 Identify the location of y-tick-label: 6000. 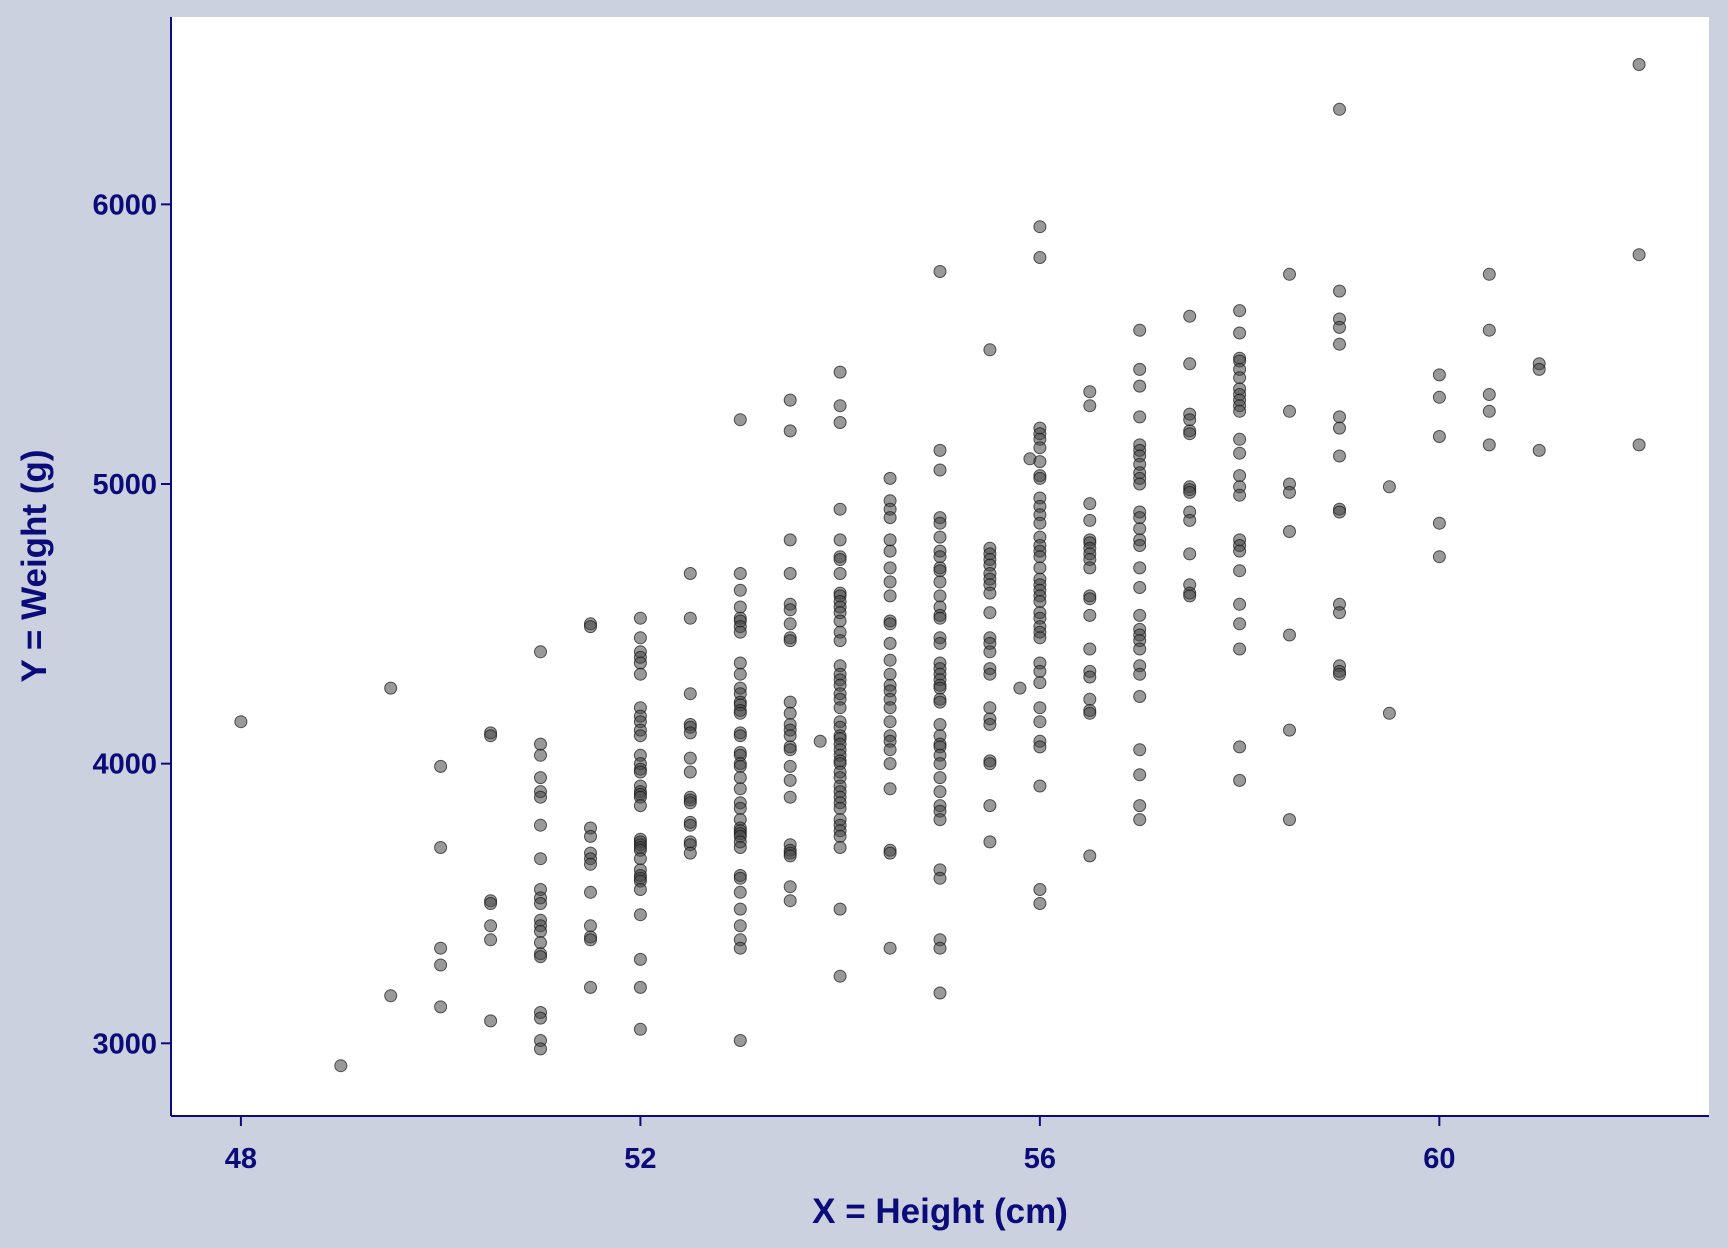
(124, 205).